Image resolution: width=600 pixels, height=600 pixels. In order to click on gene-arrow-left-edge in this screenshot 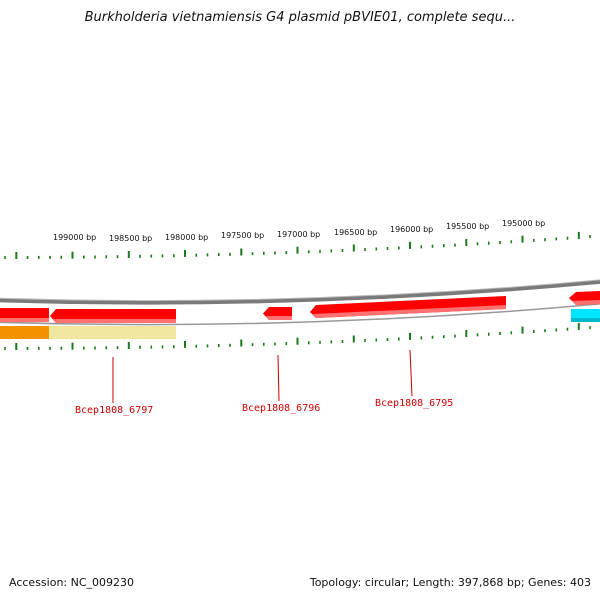, I will do `click(24, 315)`.